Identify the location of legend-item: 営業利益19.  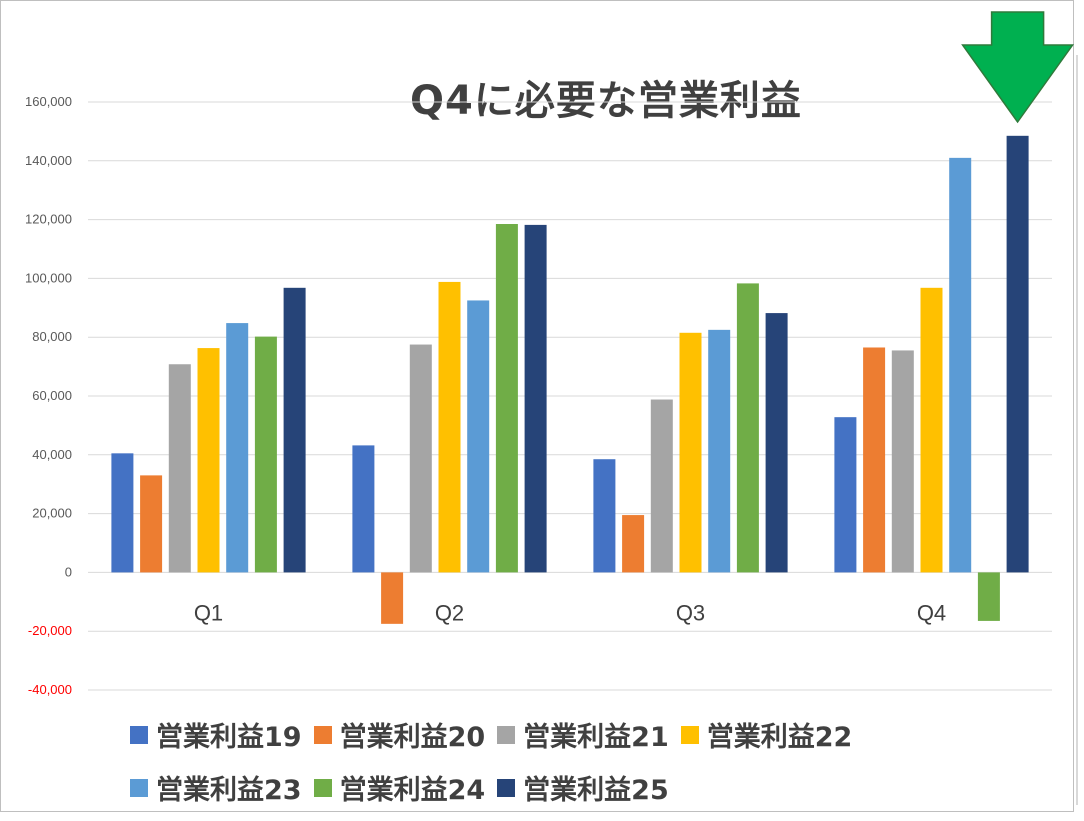
(216, 734).